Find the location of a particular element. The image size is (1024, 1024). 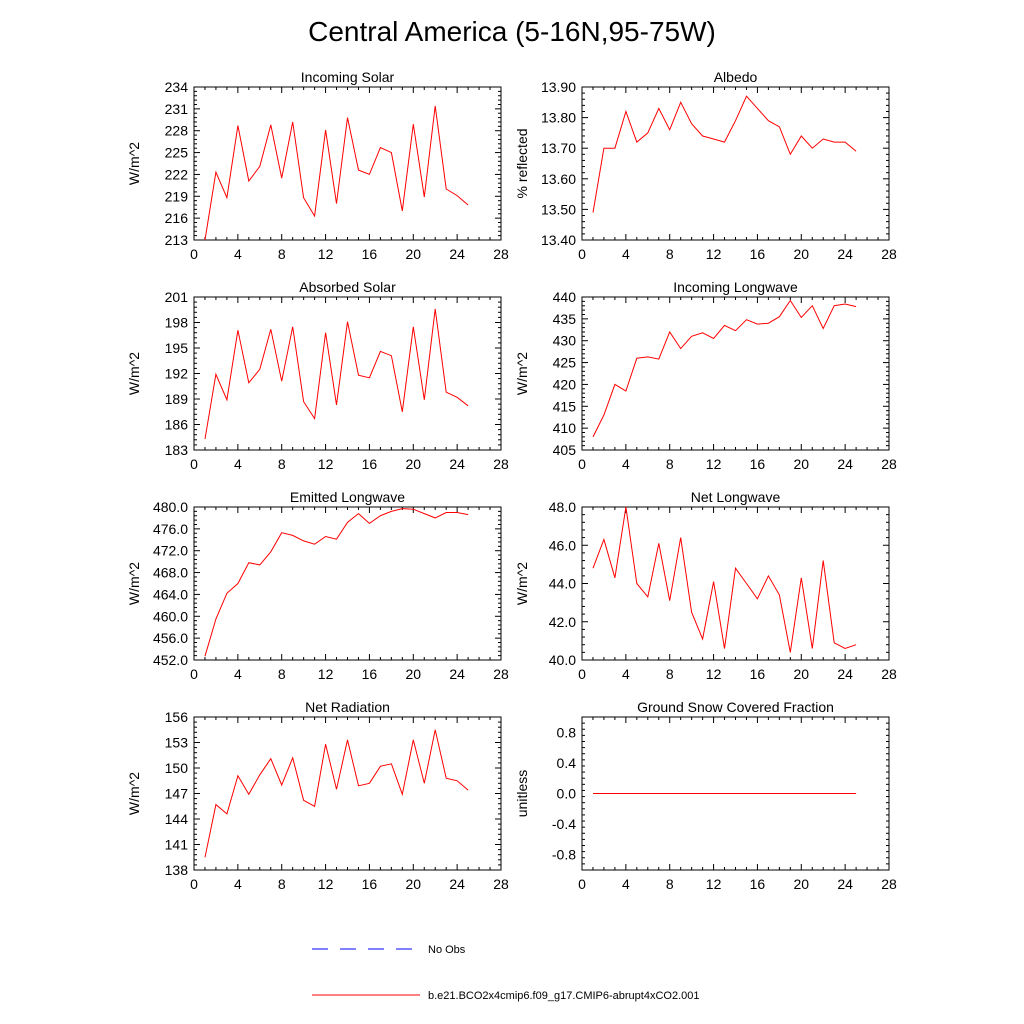

y-tick-label: 480.0 is located at coordinates (170, 507).